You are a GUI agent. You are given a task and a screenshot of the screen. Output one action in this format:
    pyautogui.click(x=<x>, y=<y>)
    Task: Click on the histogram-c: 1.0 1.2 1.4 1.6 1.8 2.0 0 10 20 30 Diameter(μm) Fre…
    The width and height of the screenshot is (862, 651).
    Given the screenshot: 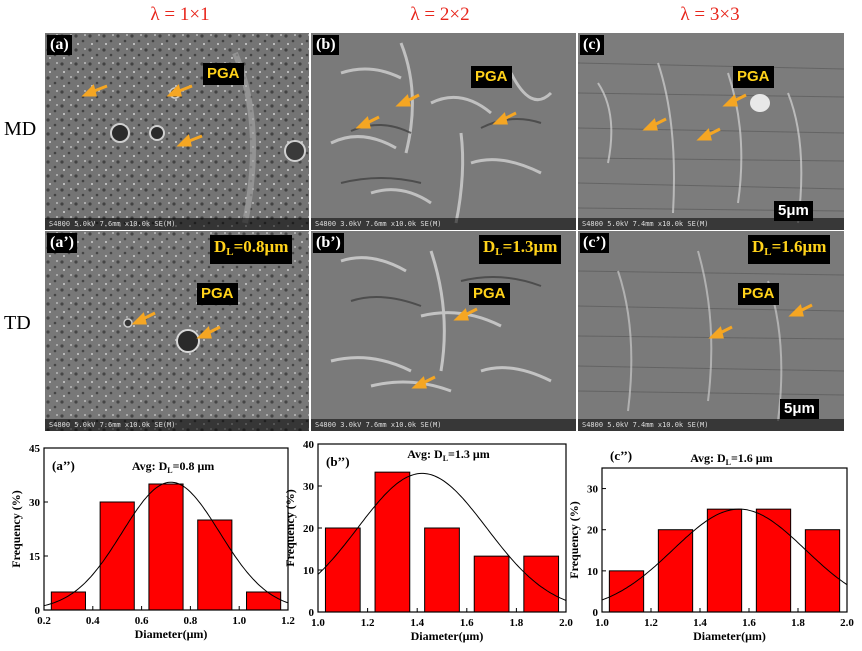 What is the action you would take?
    pyautogui.click(x=713, y=541)
    